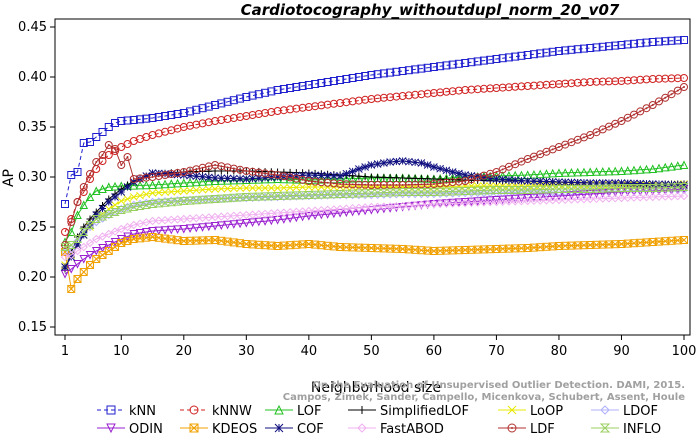  Describe the element at coordinates (640, 411) in the screenshot. I see `legend-label: LDOF` at that location.